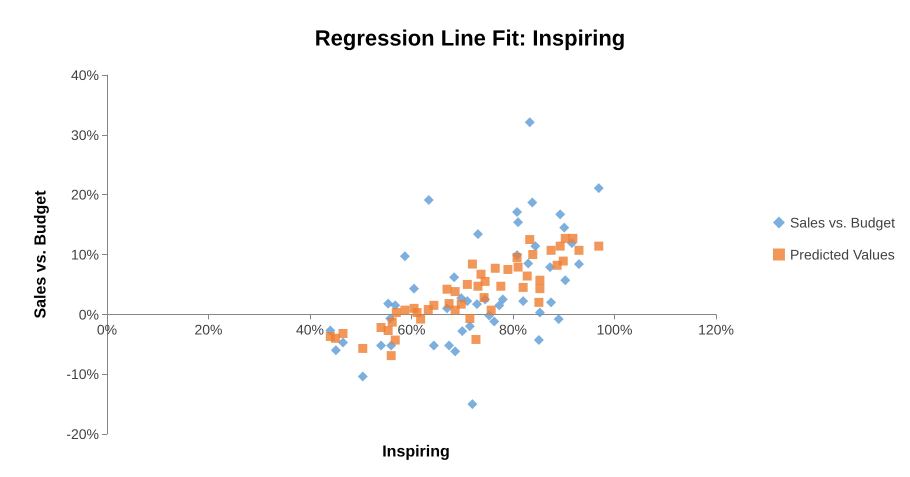 This screenshot has height=477, width=910. What do you see at coordinates (470, 38) in the screenshot?
I see `chart-title: Regression Line Fit: Inspiring` at bounding box center [470, 38].